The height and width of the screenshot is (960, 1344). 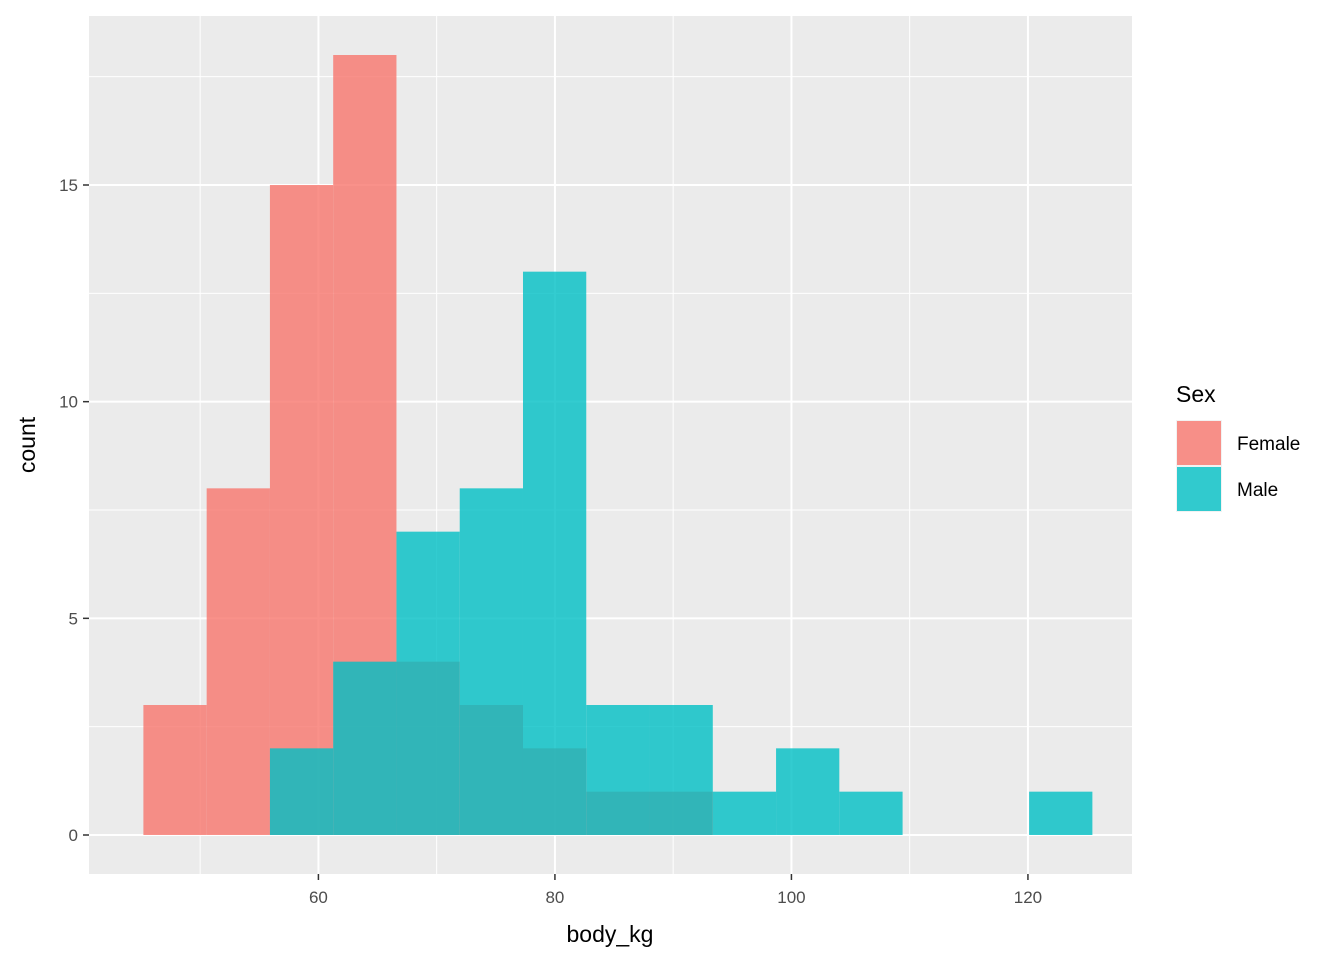 What do you see at coordinates (610, 934) in the screenshot?
I see `x-axis-title: body_kg` at bounding box center [610, 934].